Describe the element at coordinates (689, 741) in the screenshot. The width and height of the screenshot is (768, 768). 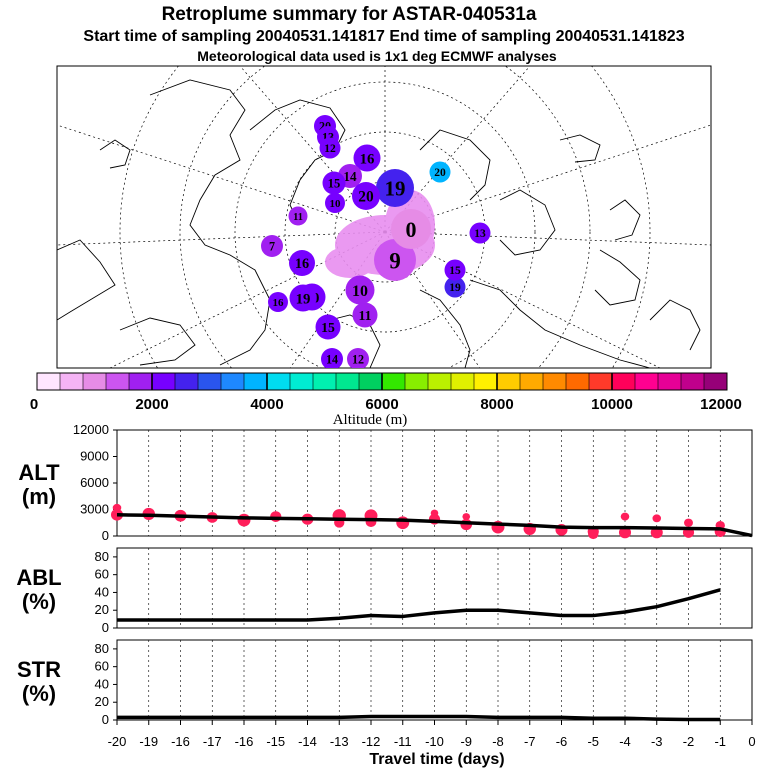
I see `x-tick-label: -2` at that location.